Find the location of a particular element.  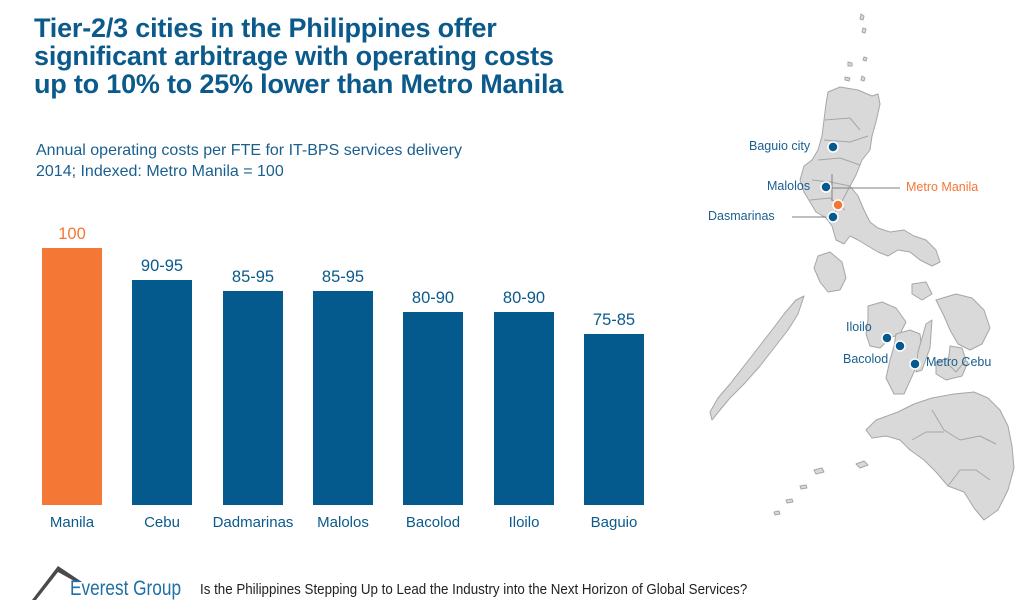

everest-logo-icon is located at coordinates (57, 583).